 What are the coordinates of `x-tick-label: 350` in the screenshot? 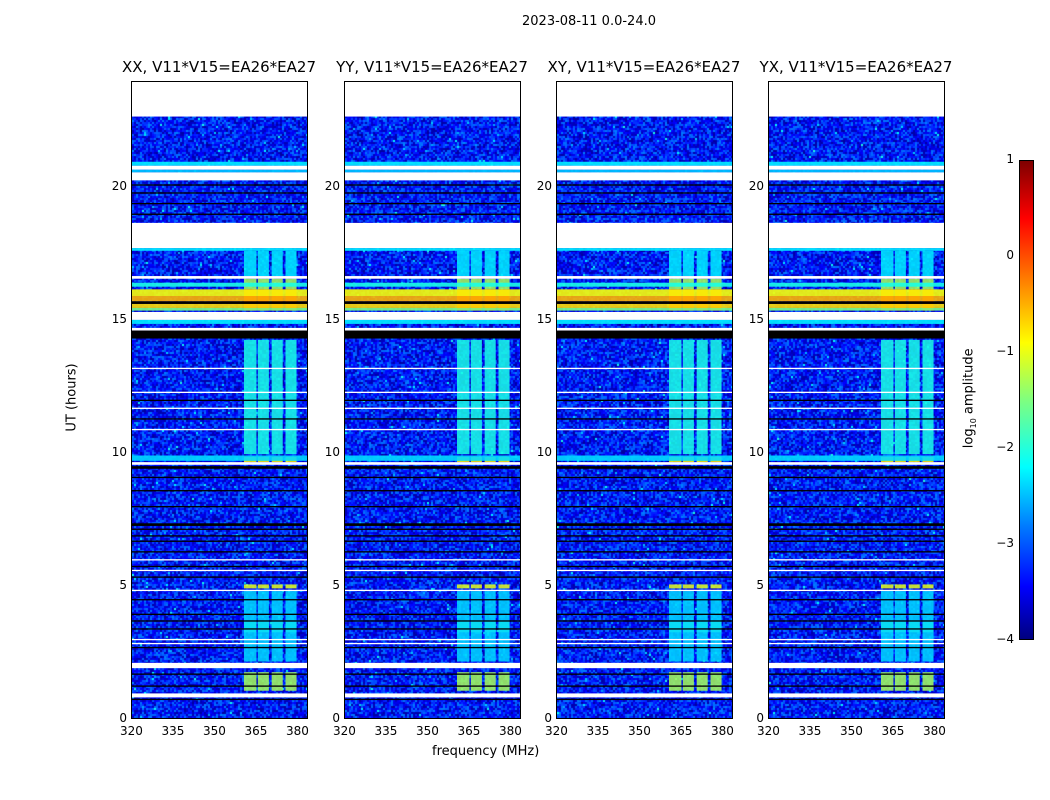 It's located at (427, 731).